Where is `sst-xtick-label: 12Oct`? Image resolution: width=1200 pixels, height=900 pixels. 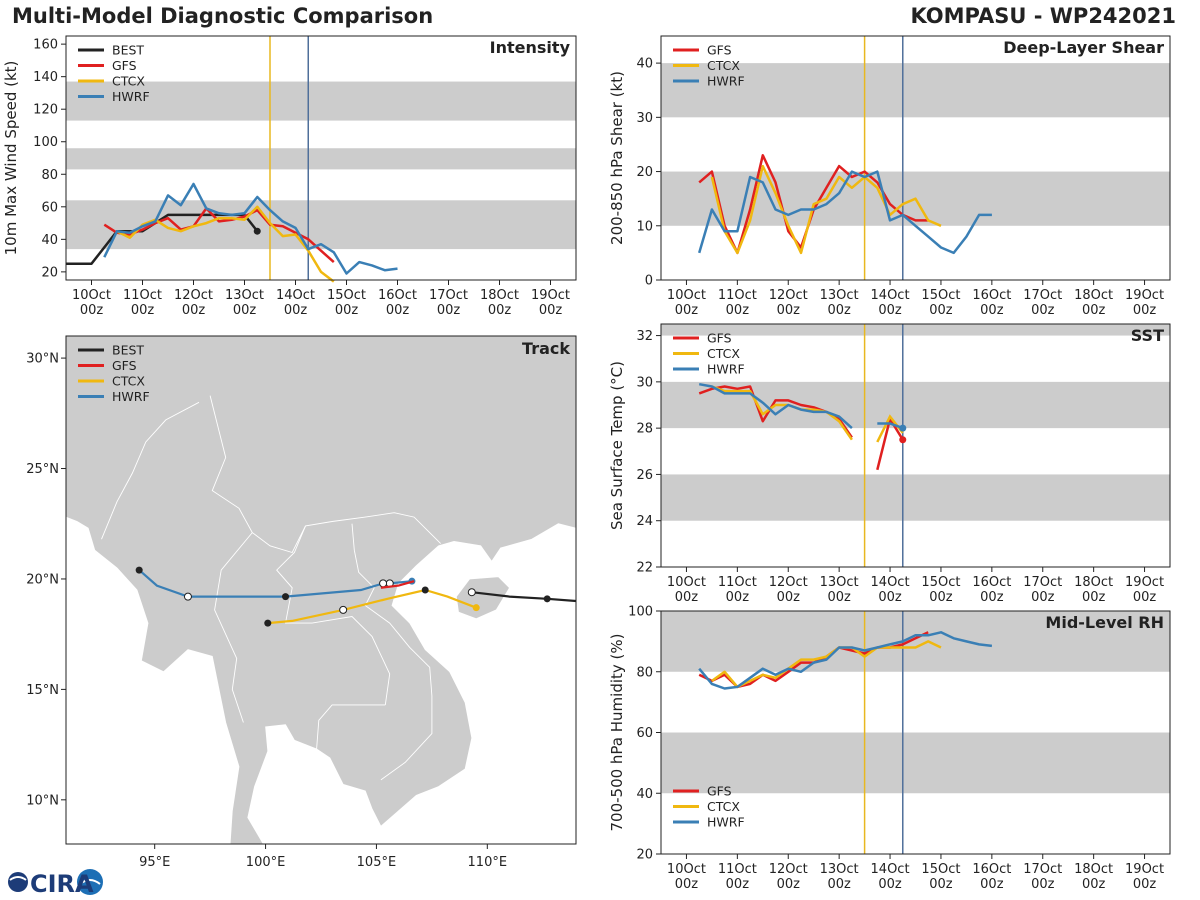
sst-xtick-label: 12Oct is located at coordinates (788, 582).